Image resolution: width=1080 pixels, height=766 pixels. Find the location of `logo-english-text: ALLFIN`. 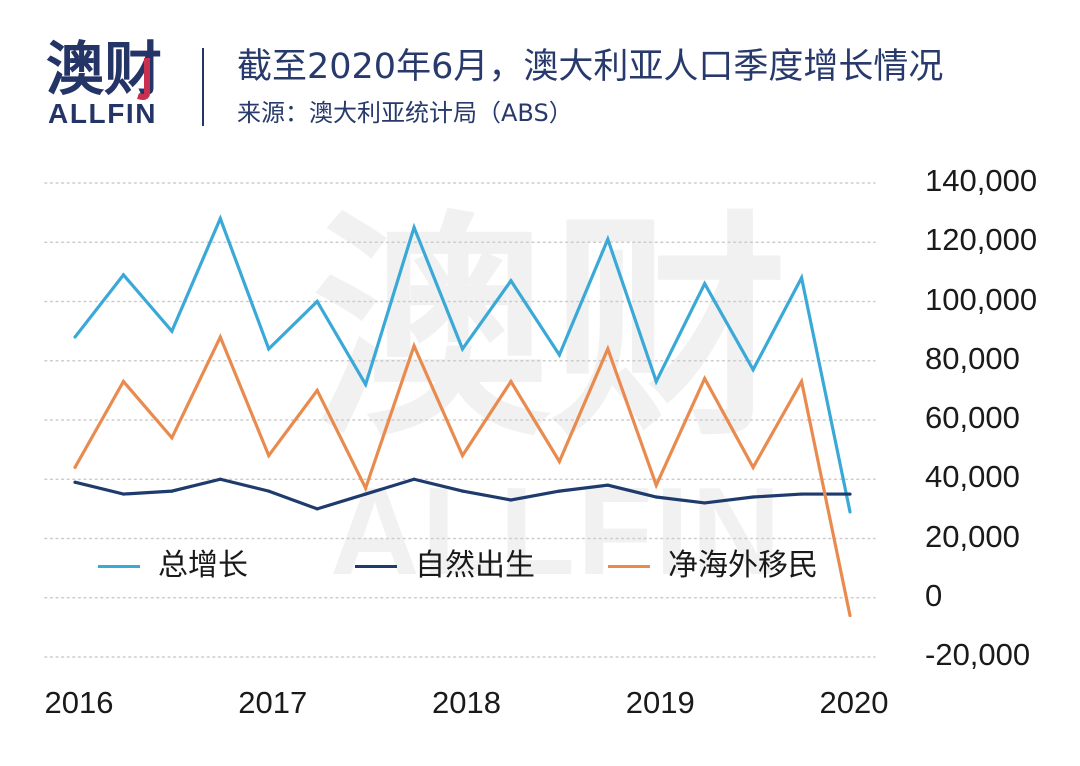

logo-english-text: ALLFIN is located at coordinates (103, 113).